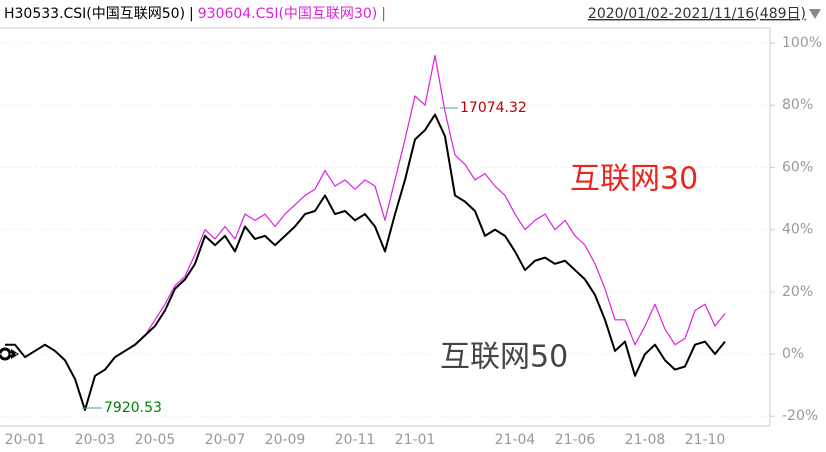 Image resolution: width=826 pixels, height=452 pixels. I want to click on x-tick-label: 20-07, so click(225, 440).